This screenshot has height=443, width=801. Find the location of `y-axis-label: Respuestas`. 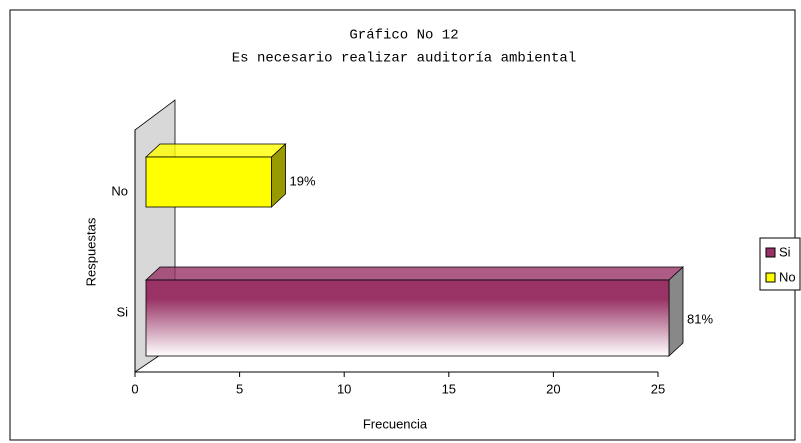

y-axis-label: Respuestas is located at coordinates (90, 251).